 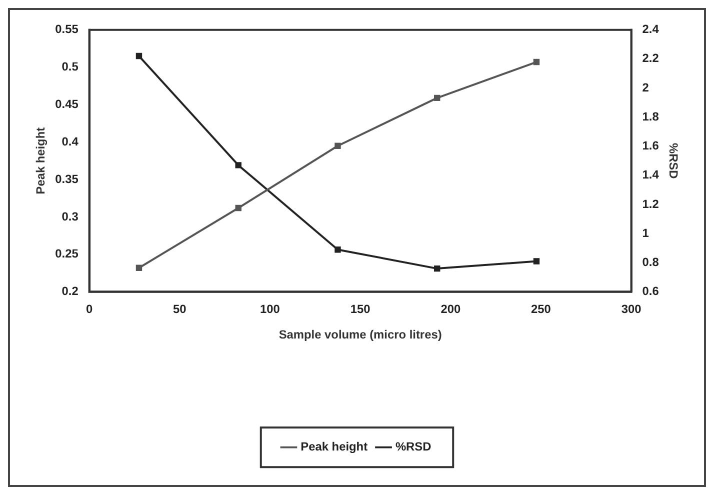 I want to click on y2-tick-label: 0.6, so click(x=651, y=291).